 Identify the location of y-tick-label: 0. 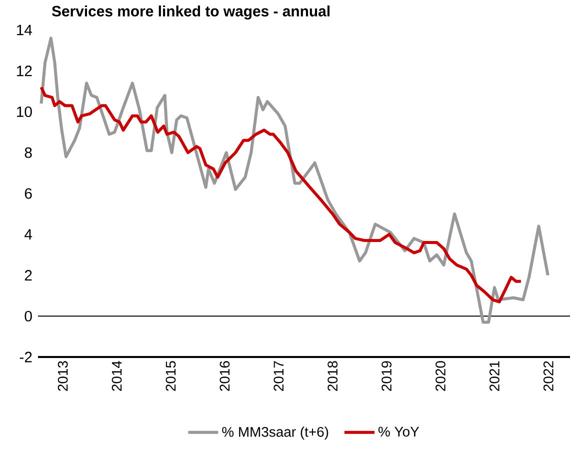
(28, 316).